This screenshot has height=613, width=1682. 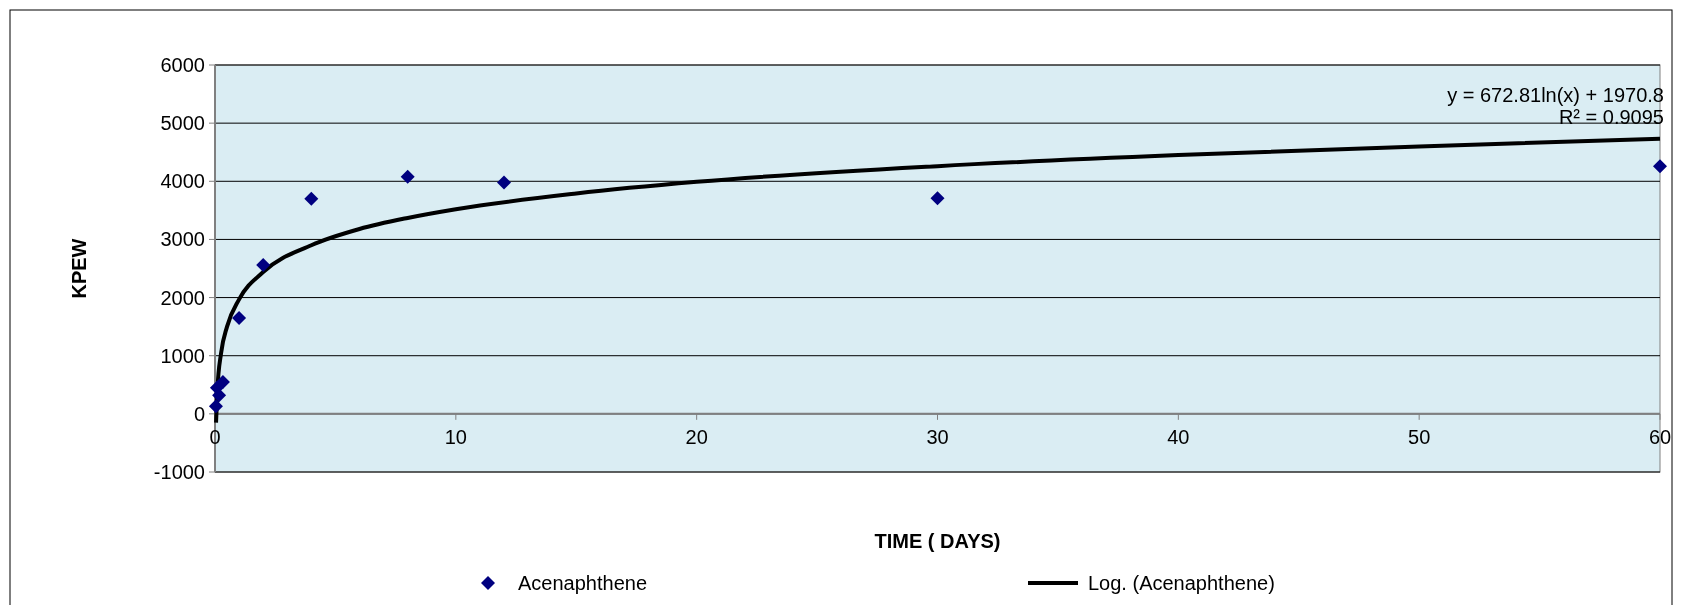 I want to click on legend-label: Log. (Acenaphthene), so click(x=1181, y=583).